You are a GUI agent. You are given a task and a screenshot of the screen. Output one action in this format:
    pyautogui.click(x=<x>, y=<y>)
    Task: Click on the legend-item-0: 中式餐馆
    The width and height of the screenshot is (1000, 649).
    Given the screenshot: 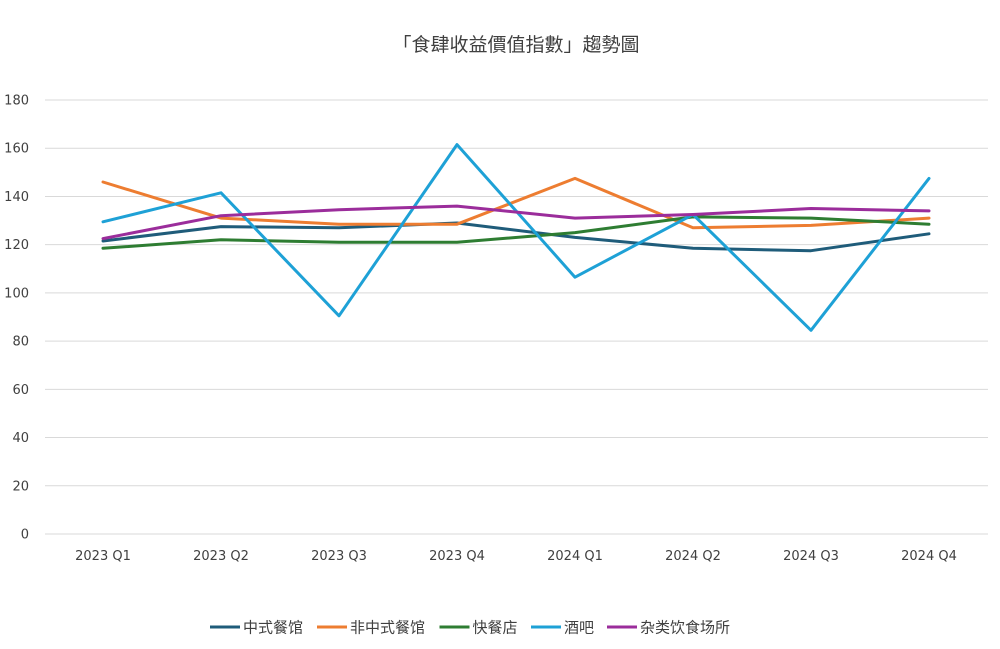 What is the action you would take?
    pyautogui.click(x=256, y=628)
    